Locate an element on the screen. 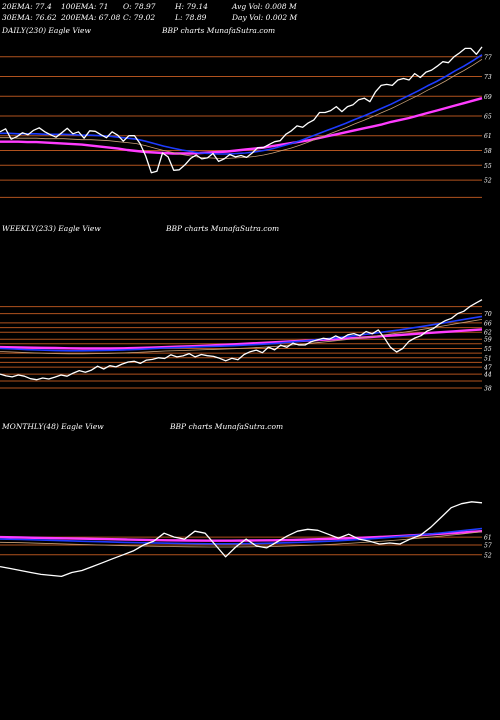 This screenshot has height=720, width=500. weekly-tick-label-7: 44 is located at coordinates (487, 375).